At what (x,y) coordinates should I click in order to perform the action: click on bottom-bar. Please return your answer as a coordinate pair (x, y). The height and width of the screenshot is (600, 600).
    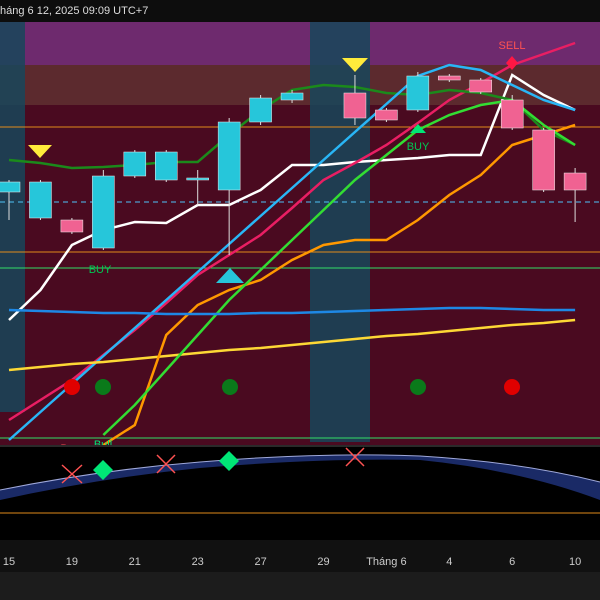
    Looking at the image, I should click on (300, 586).